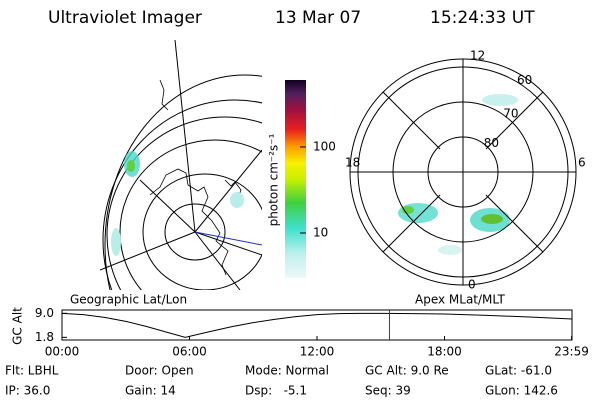 The image size is (600, 400). What do you see at coordinates (44, 337) in the screenshot?
I see `orbit-ytick-label: 1.8` at bounding box center [44, 337].